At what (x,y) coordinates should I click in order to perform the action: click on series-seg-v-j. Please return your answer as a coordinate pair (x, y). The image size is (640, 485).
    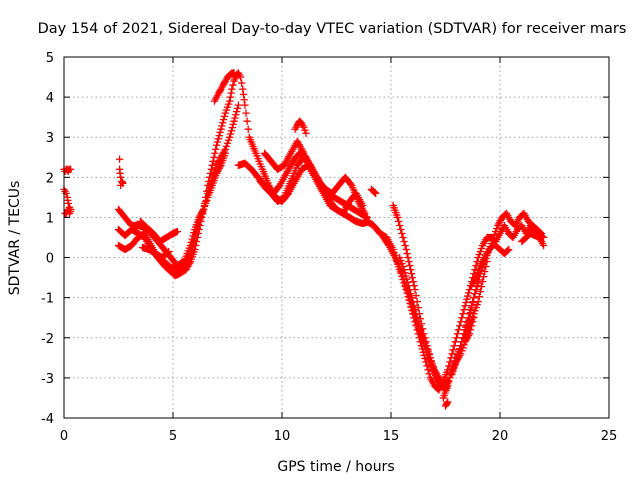
    Looking at the image, I should click on (502, 249).